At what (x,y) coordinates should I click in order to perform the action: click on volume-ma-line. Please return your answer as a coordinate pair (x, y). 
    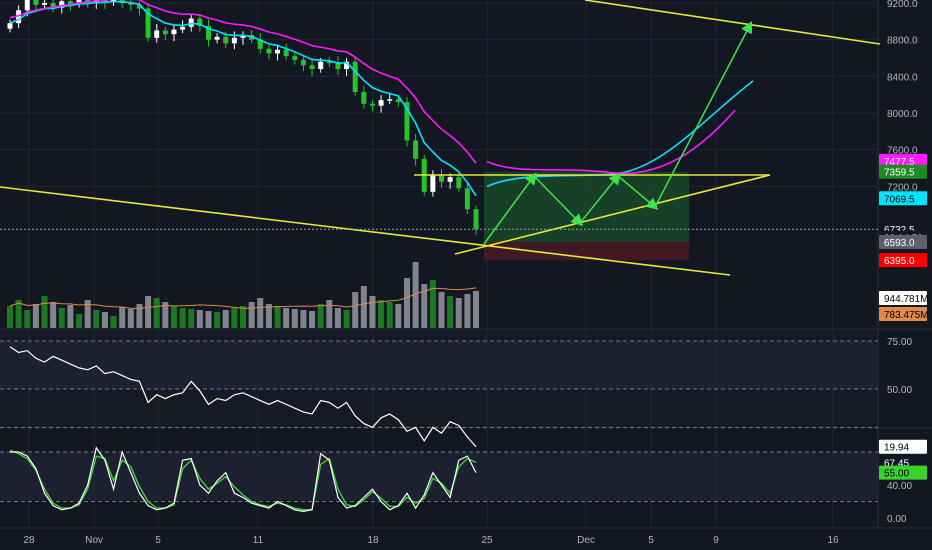
    Looking at the image, I should click on (243, 298).